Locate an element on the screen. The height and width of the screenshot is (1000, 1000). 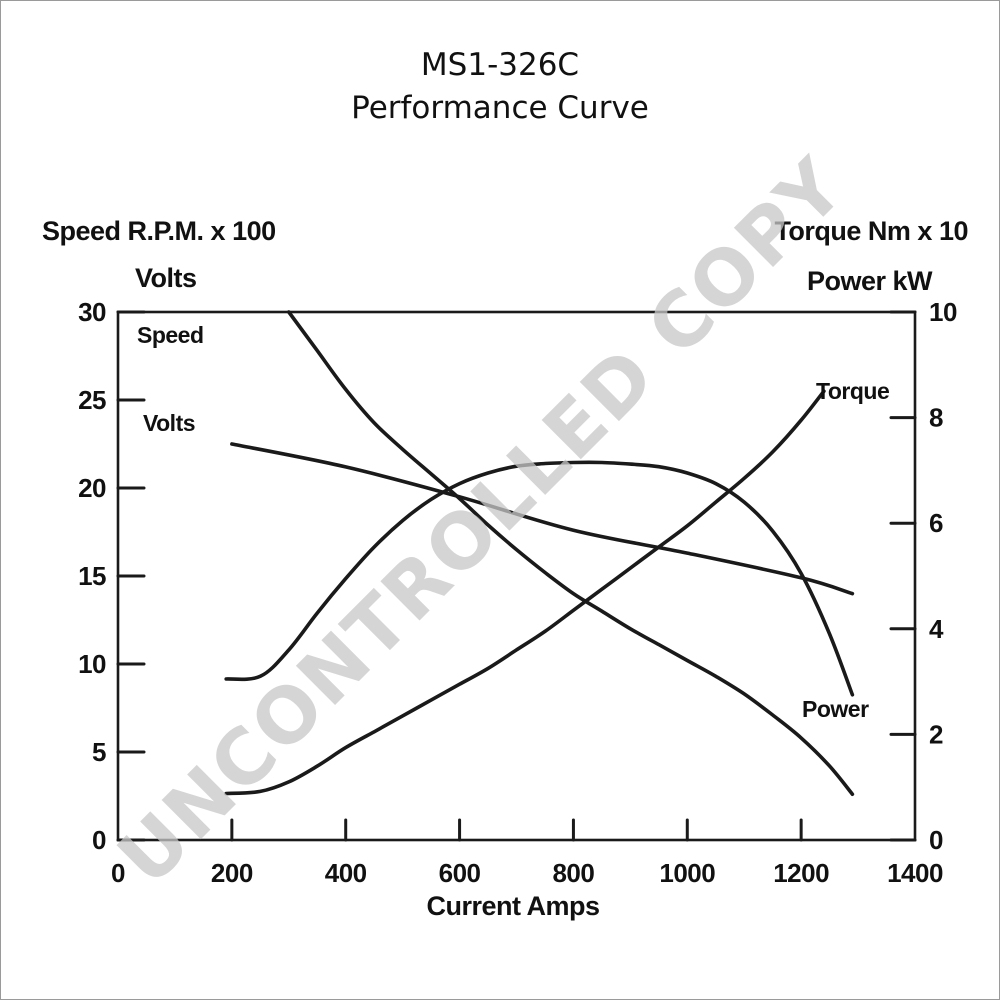
right-tick-label: 6 is located at coordinates (936, 523).